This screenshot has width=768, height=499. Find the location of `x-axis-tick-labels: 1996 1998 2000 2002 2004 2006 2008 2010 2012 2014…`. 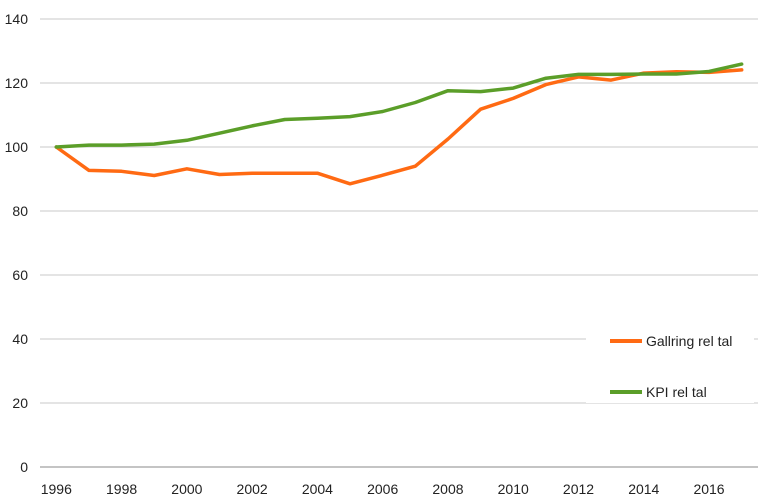

x-axis-tick-labels: 1996 1998 2000 2002 2004 2006 2008 2010 2012 2014… is located at coordinates (383, 489).